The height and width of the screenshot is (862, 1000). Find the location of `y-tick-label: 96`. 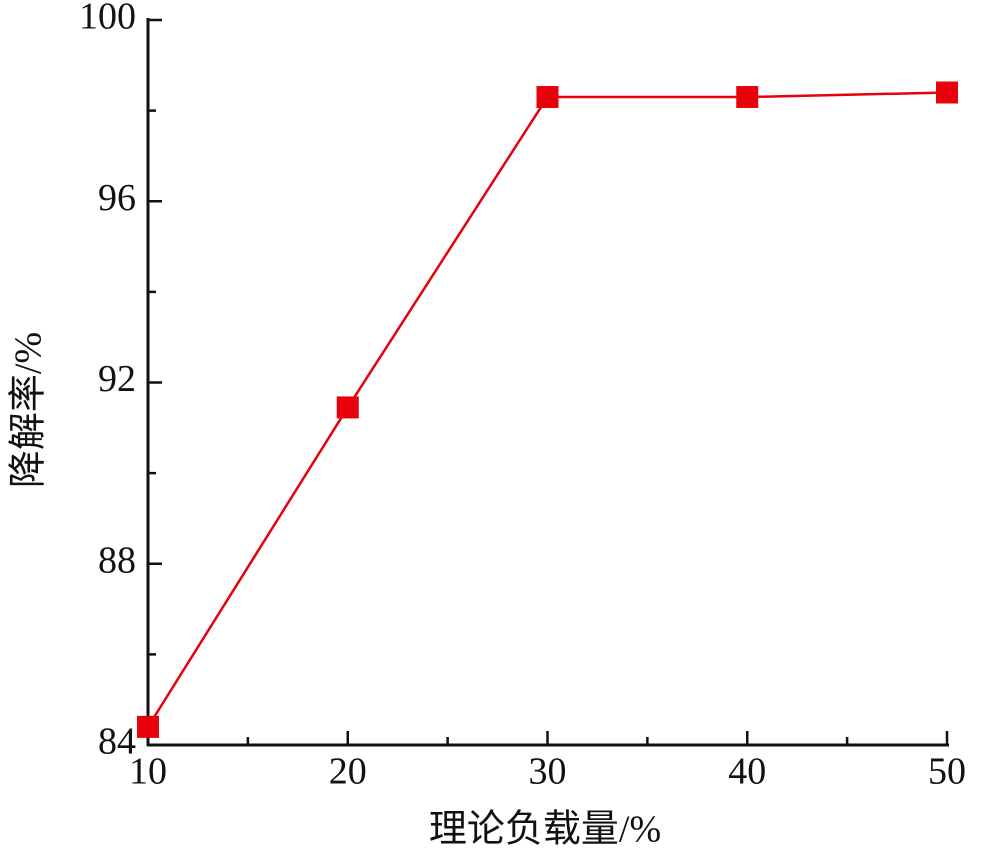

y-tick-label: 96 is located at coordinates (117, 198).